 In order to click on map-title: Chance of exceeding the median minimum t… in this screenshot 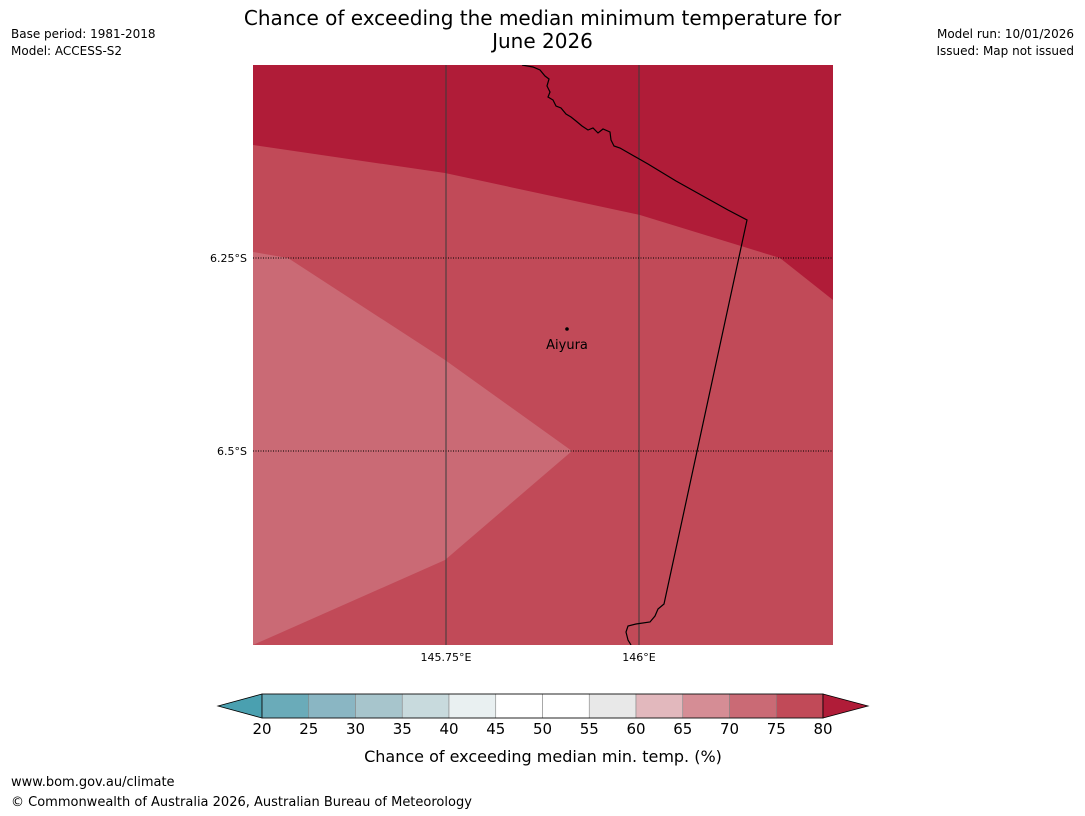, I will do `click(542, 30)`.